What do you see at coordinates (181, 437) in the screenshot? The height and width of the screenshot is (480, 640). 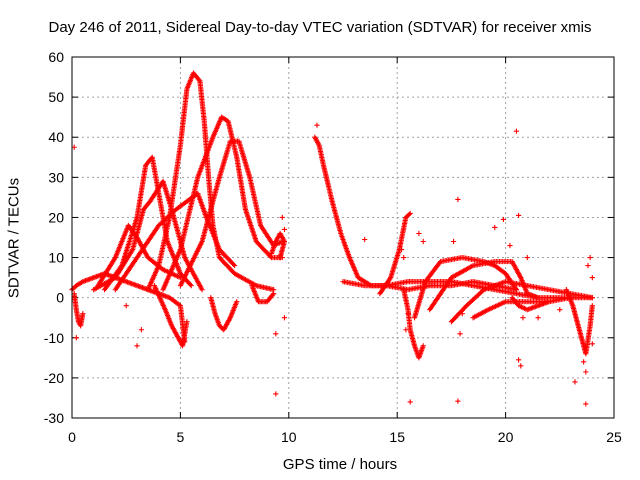 I see `x-tick-label: 5` at bounding box center [181, 437].